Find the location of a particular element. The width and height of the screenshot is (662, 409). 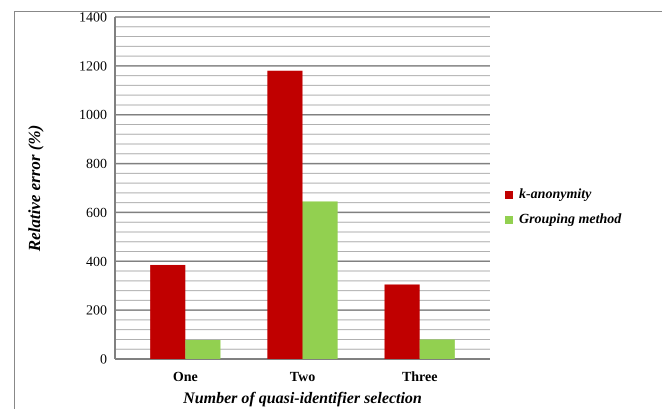

legend-label: Grouping method is located at coordinates (570, 219).